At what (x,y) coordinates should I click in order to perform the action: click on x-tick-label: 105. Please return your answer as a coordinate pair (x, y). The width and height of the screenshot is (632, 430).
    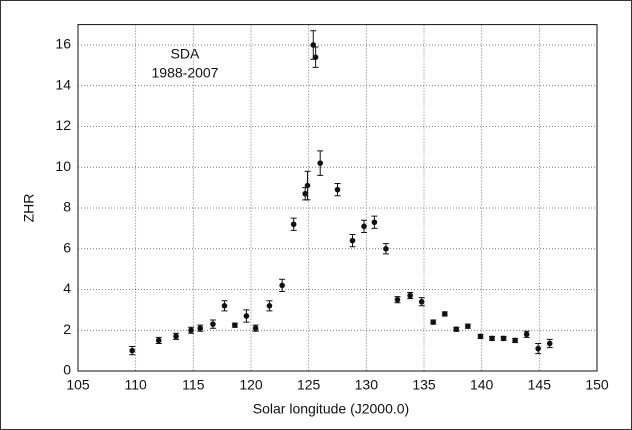
    Looking at the image, I should click on (78, 385).